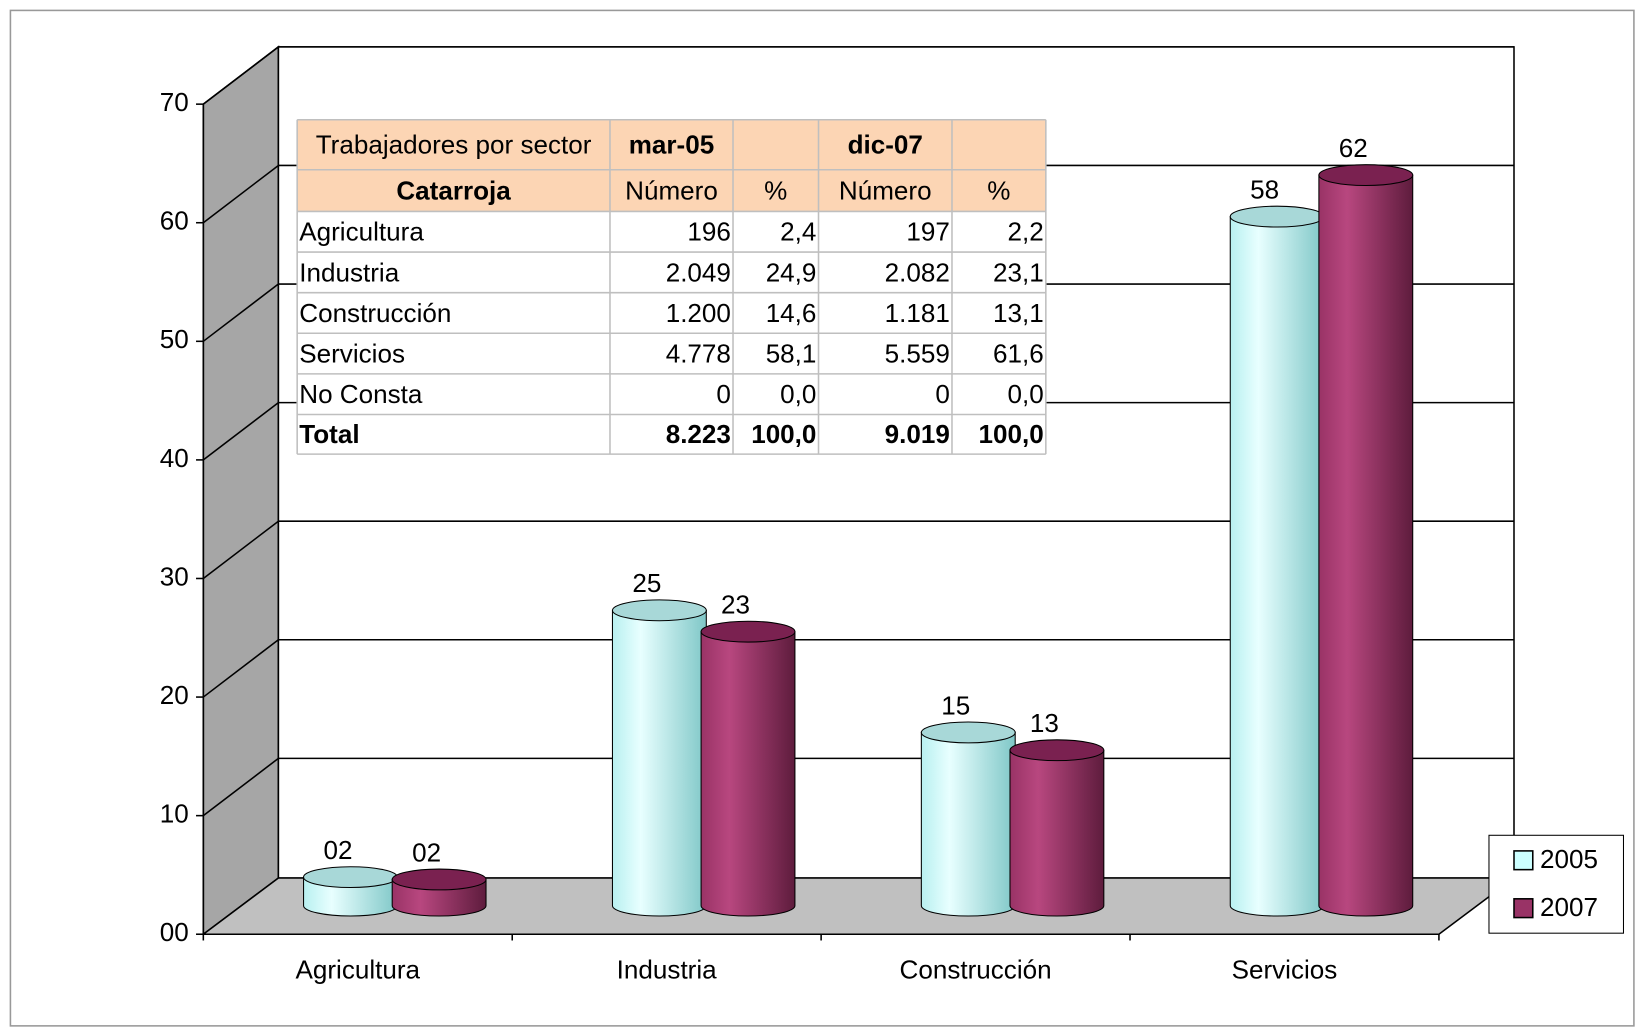  What do you see at coordinates (174, 458) in the screenshot?
I see `y-tick-label: 40` at bounding box center [174, 458].